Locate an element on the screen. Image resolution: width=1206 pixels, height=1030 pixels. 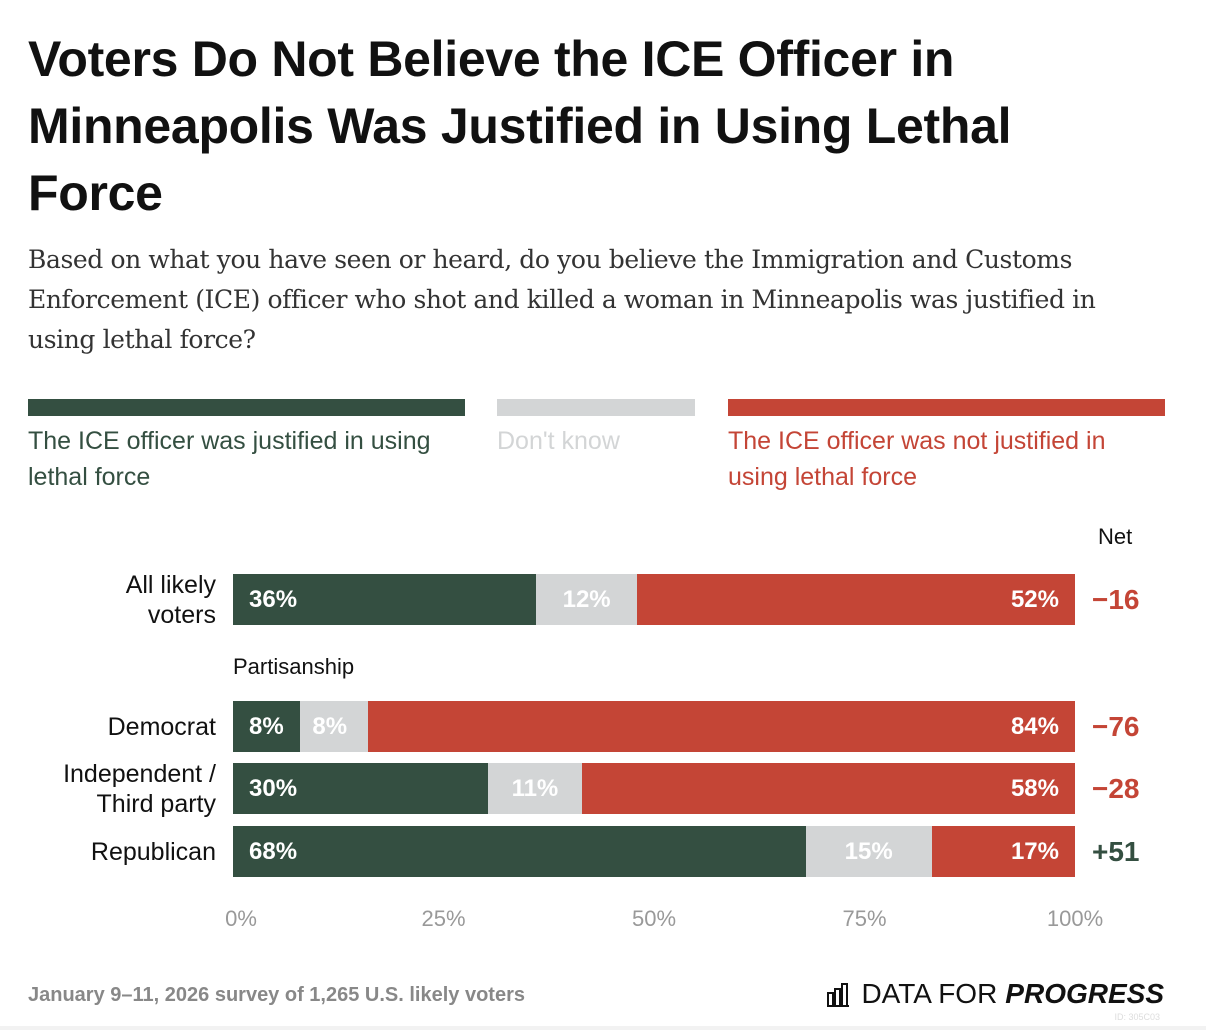
data-label: 12% is located at coordinates (586, 599).